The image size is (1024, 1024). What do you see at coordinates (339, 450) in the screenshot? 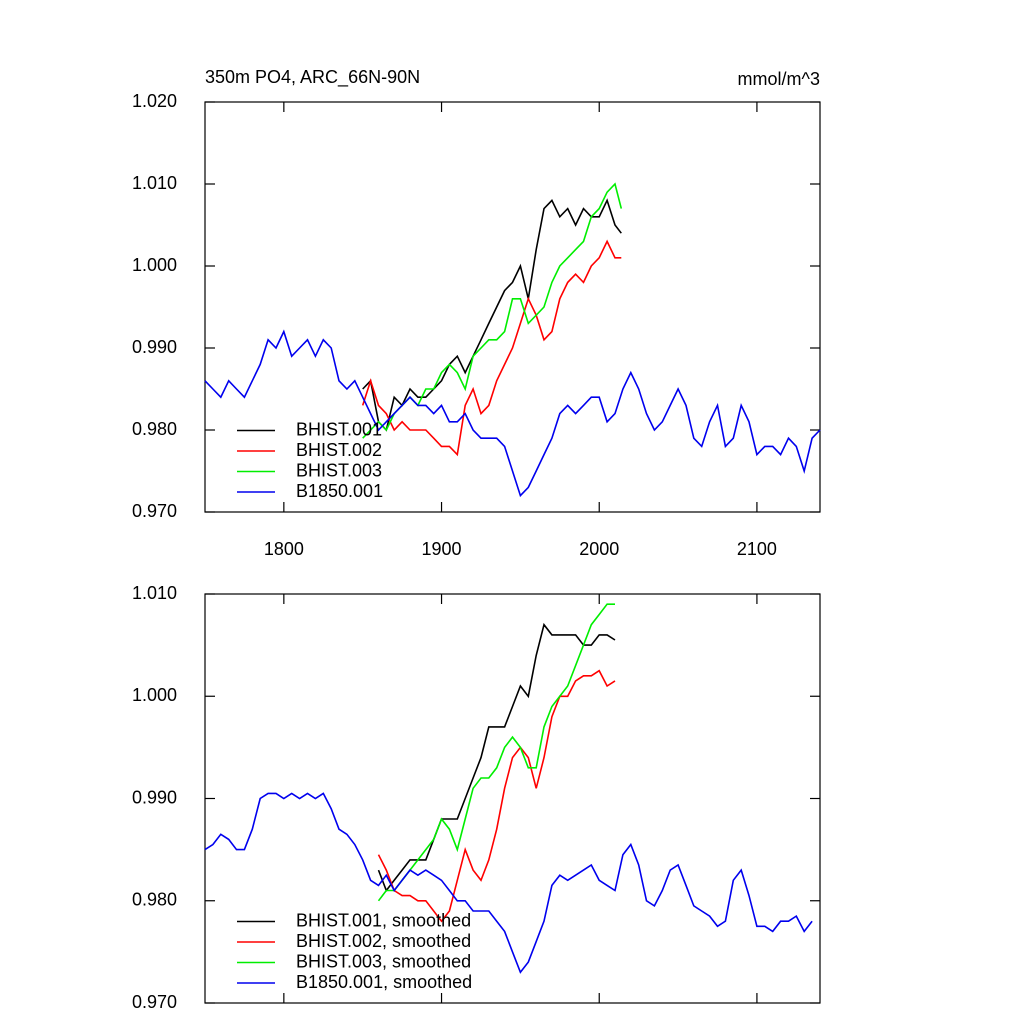
I see `legend-label: BHIST.002` at bounding box center [339, 450].